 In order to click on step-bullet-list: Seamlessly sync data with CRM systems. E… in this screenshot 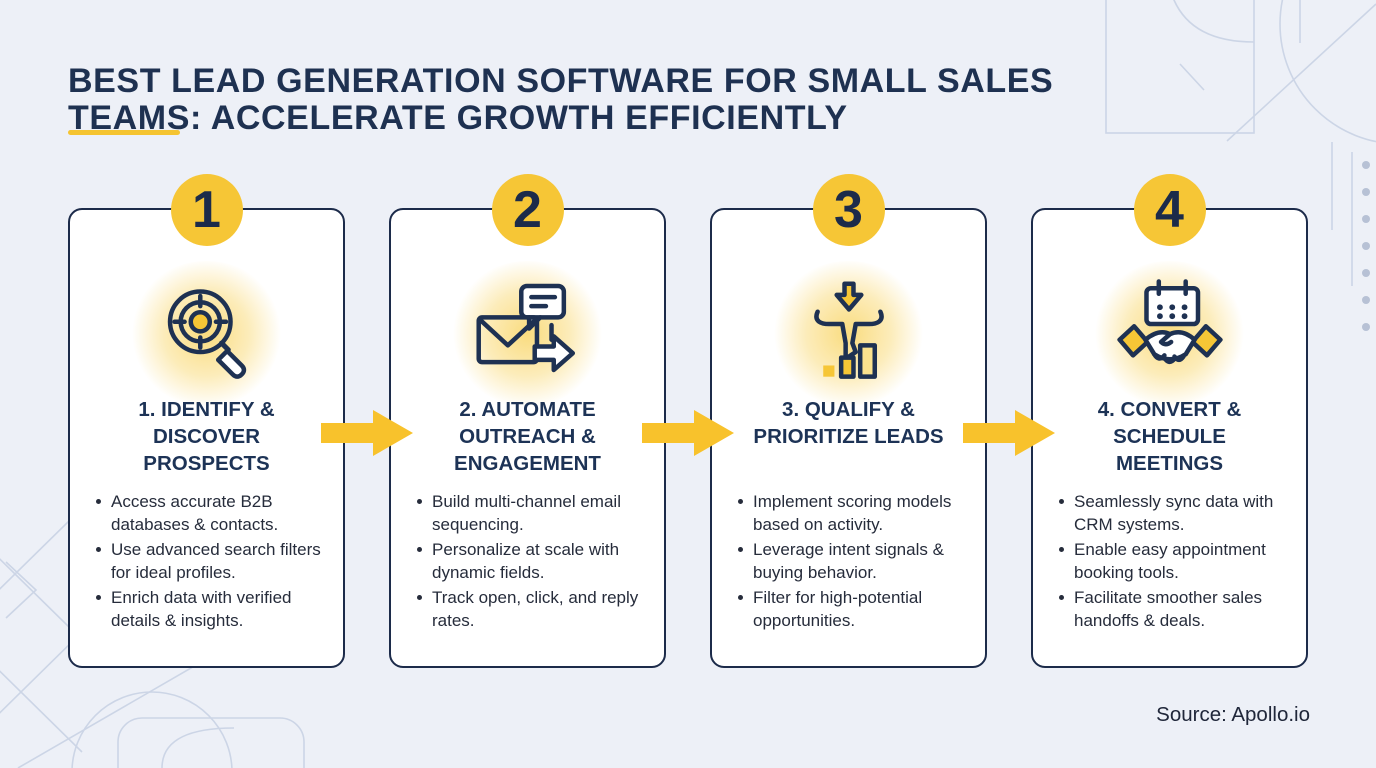, I will do `click(1174, 562)`.